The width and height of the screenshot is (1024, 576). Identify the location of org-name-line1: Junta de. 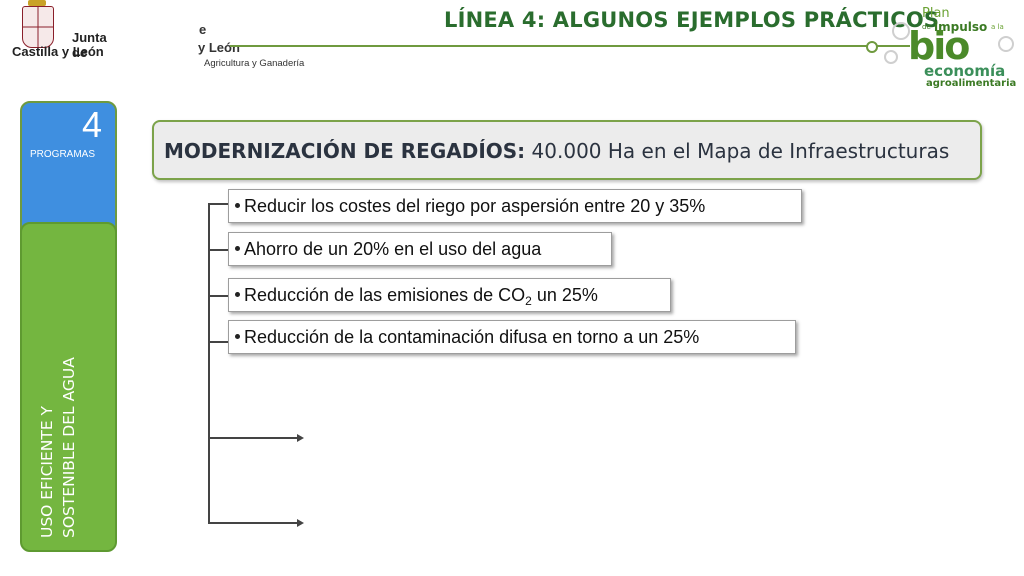
(89, 45).